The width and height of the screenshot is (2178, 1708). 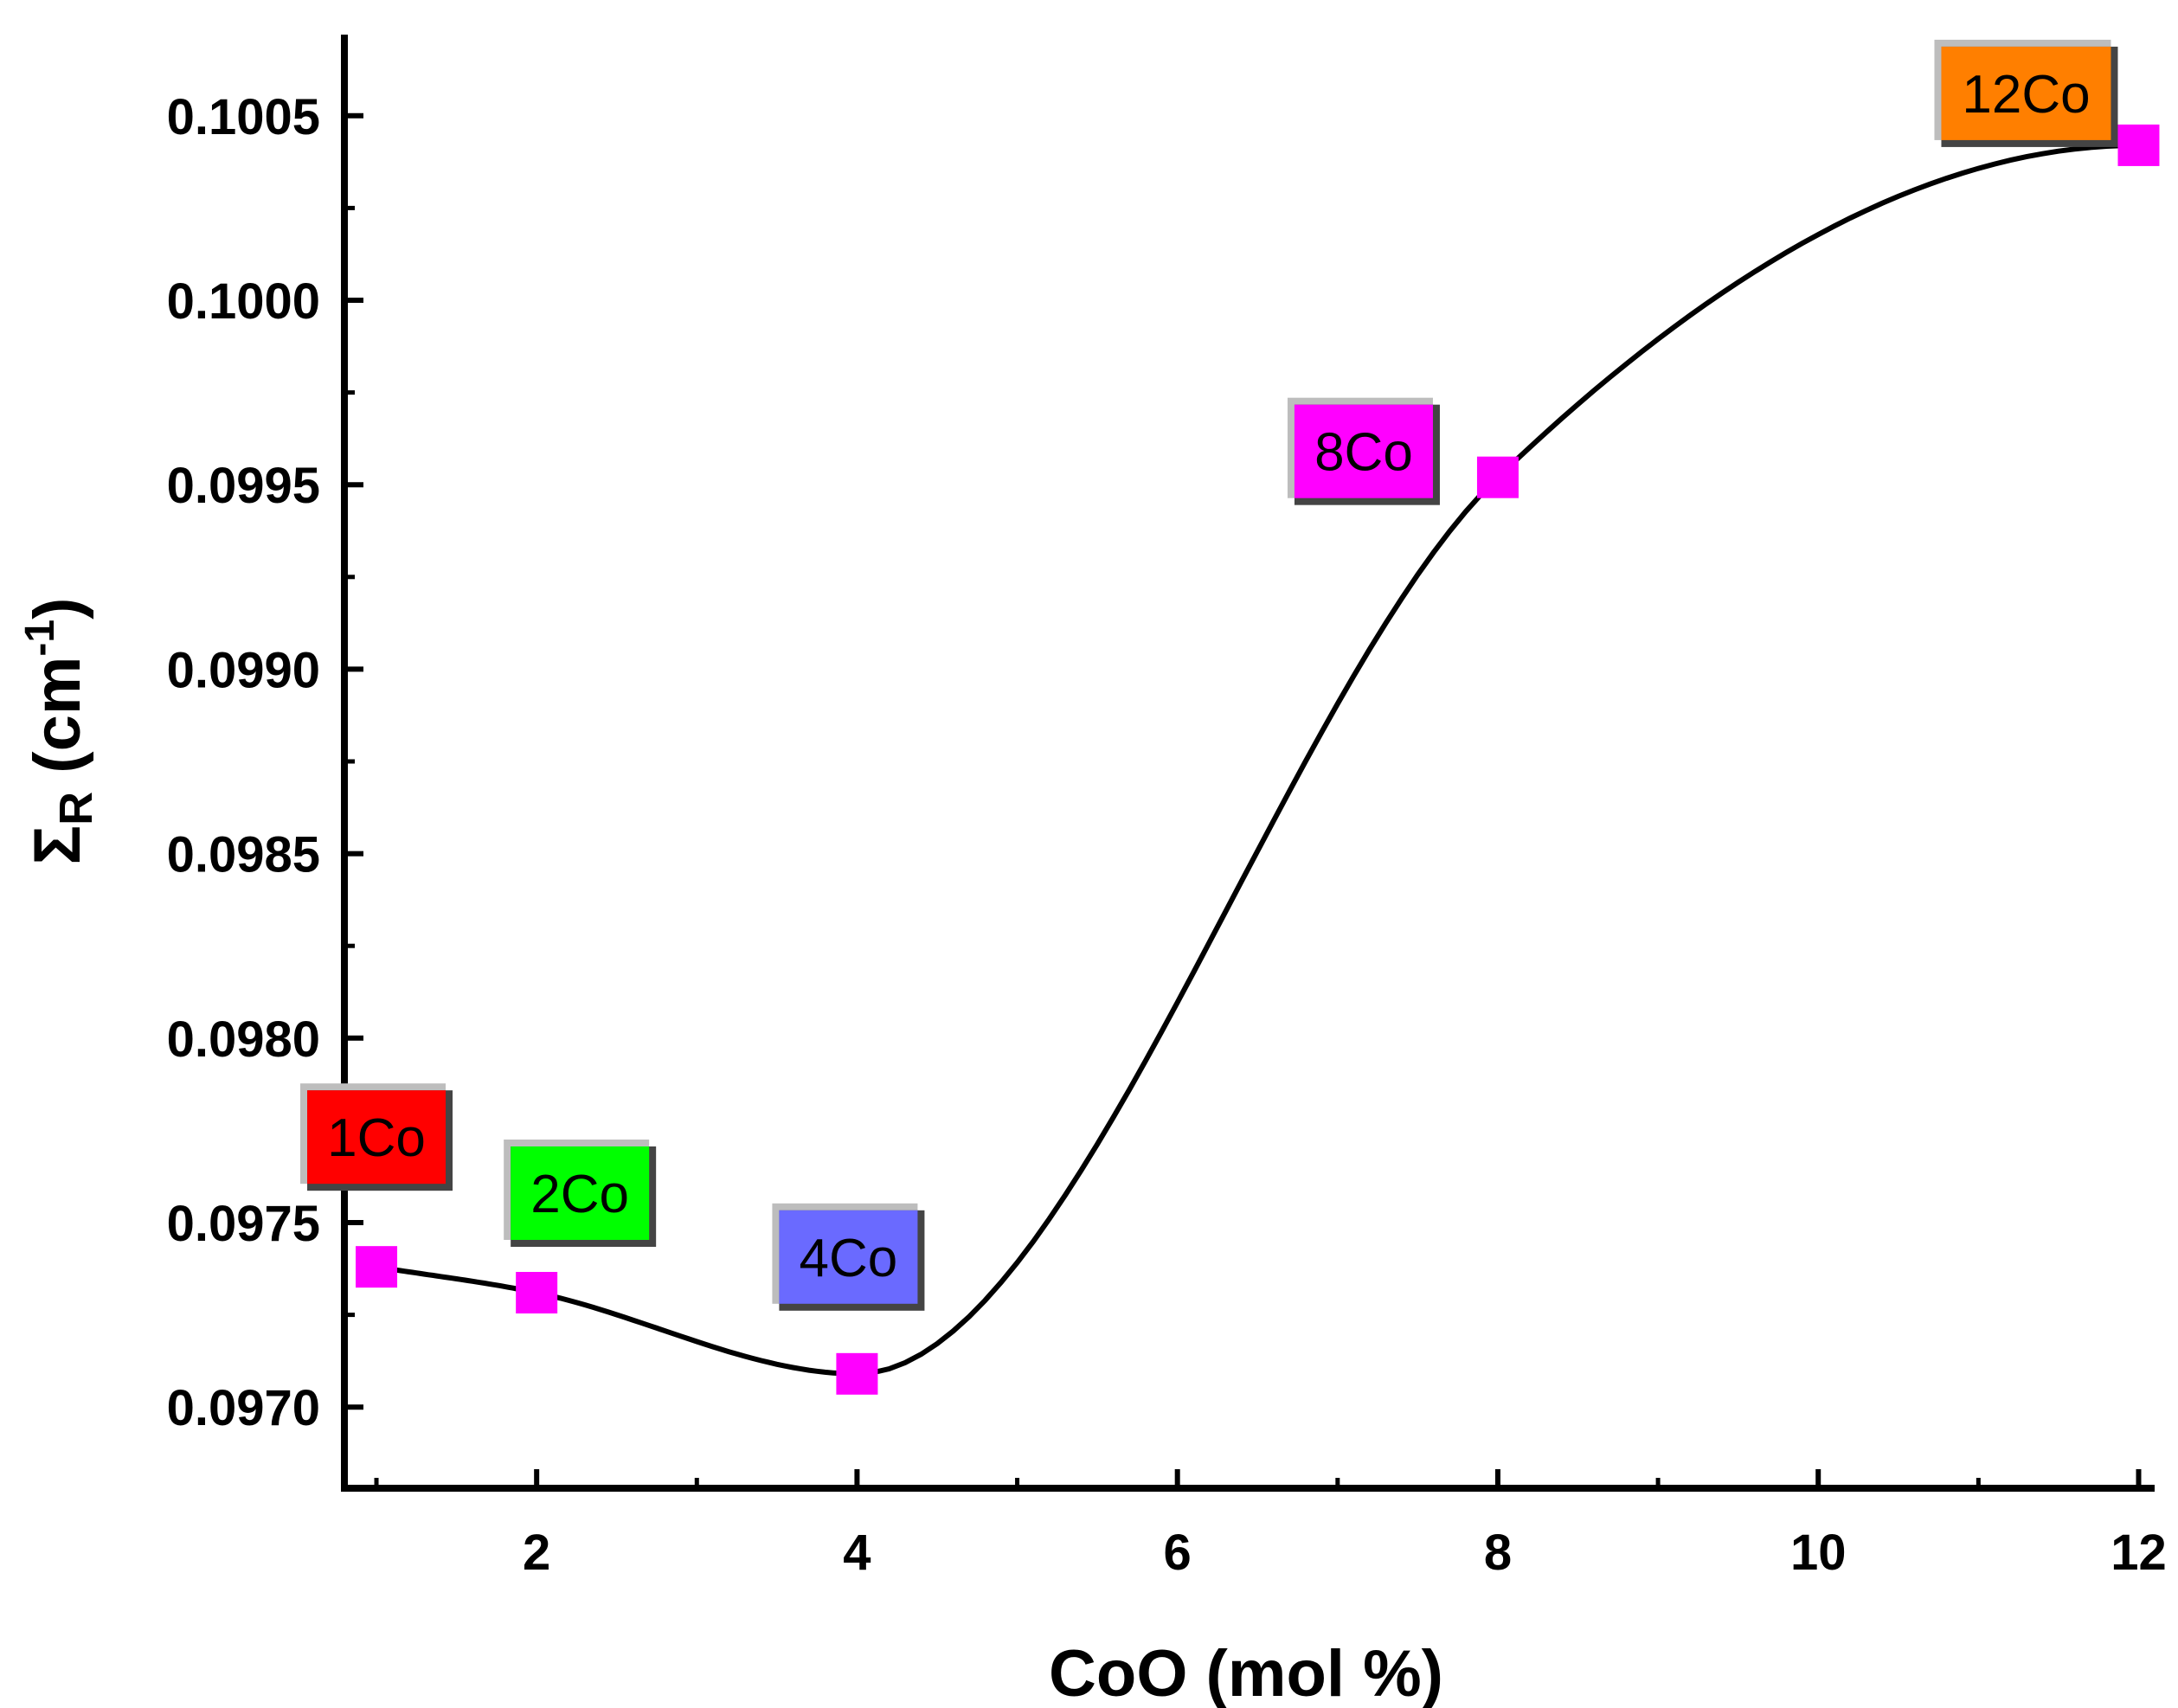 I want to click on sample-label-text: 4Co, so click(x=849, y=1258).